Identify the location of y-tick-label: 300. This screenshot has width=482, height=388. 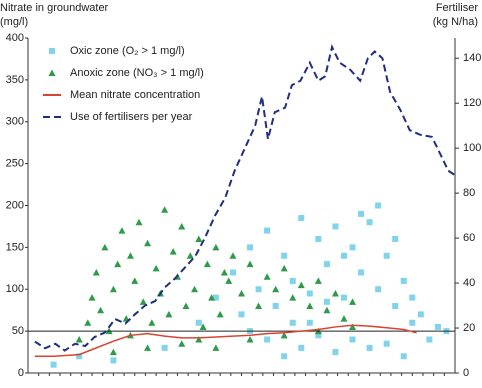
(15, 122).